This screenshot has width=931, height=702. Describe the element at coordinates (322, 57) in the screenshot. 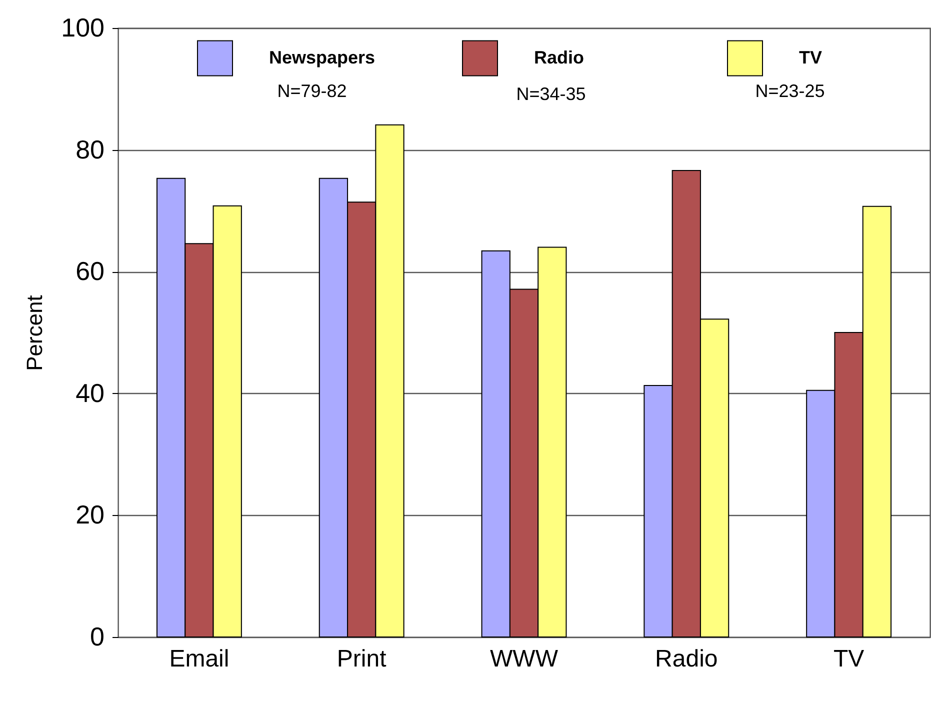

I see `legend-label: Newspapers` at that location.